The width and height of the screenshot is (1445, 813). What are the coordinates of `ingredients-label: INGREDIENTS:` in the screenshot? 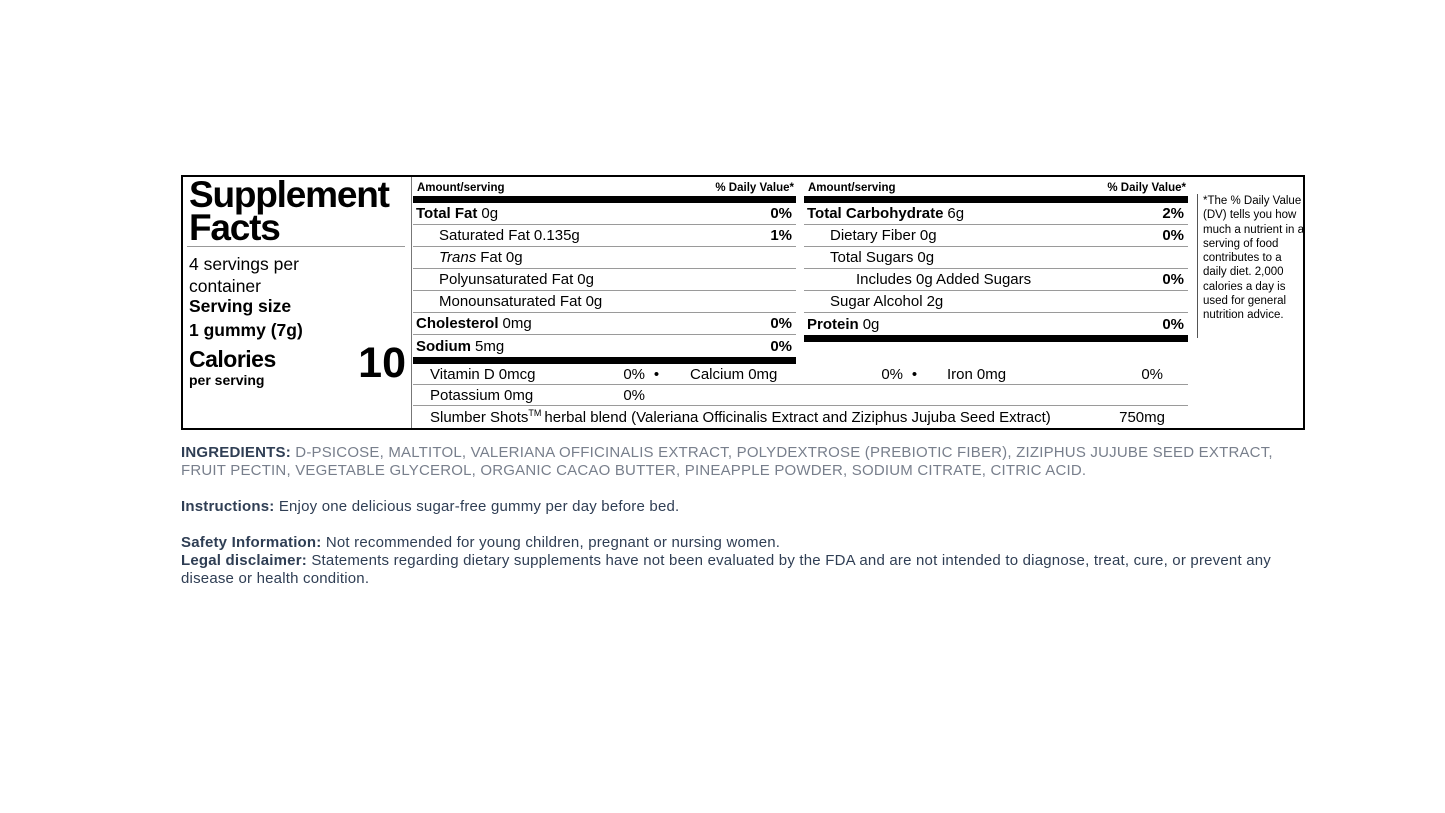 It's located at (236, 452).